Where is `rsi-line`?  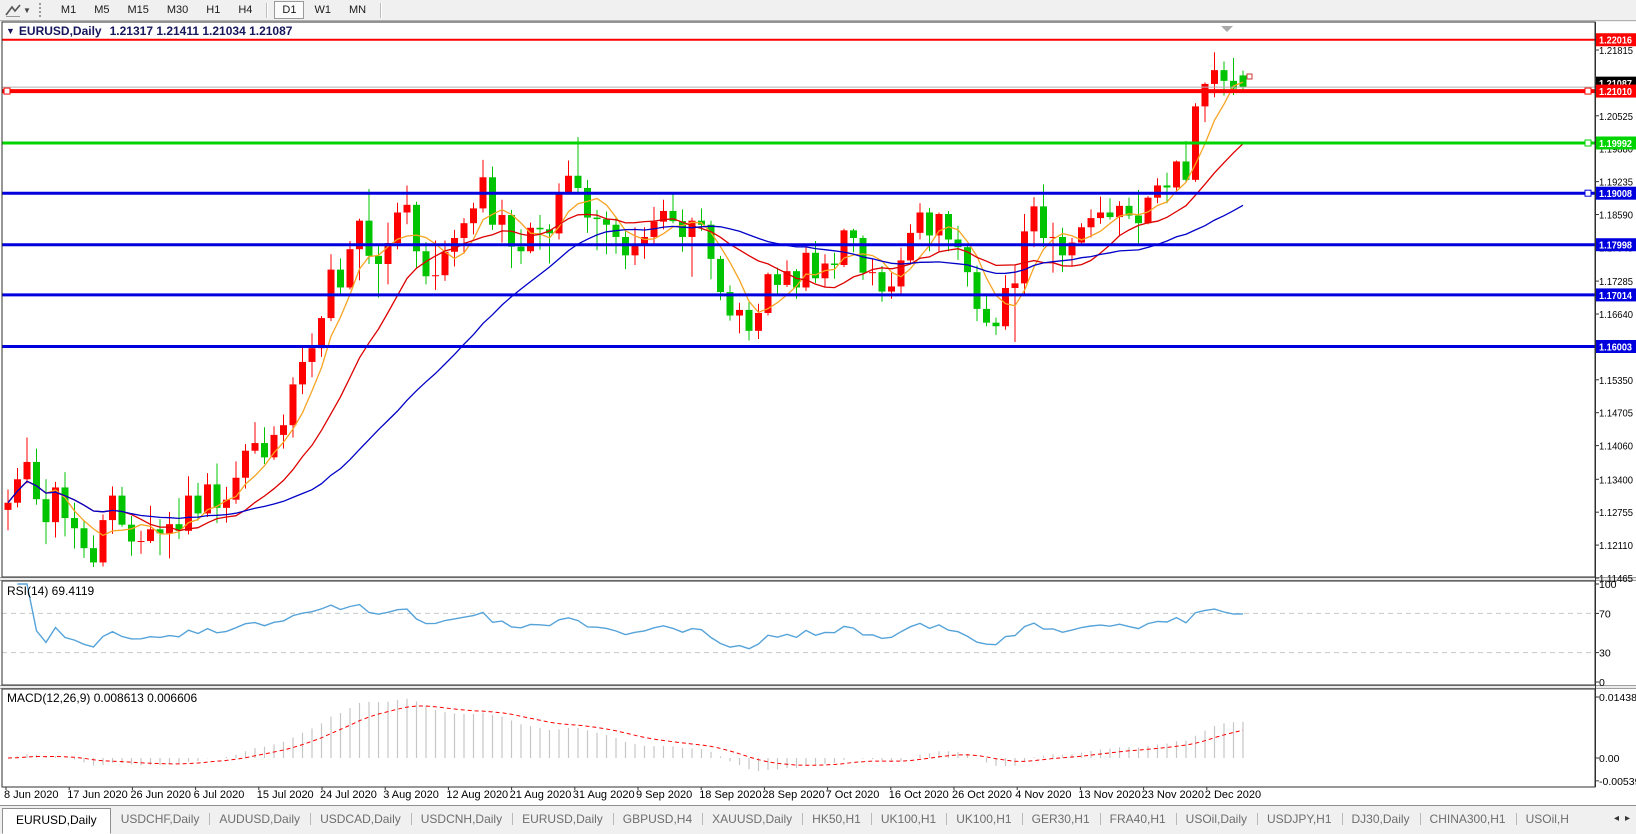 rsi-line is located at coordinates (630, 616).